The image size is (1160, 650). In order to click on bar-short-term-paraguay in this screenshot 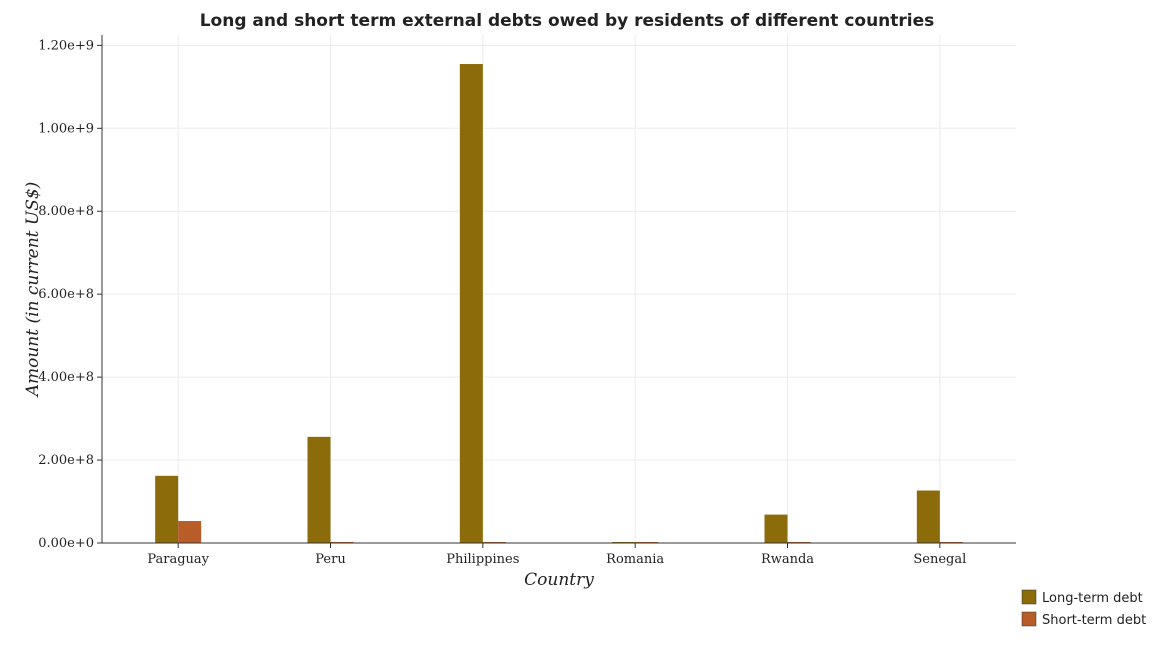, I will do `click(190, 532)`.